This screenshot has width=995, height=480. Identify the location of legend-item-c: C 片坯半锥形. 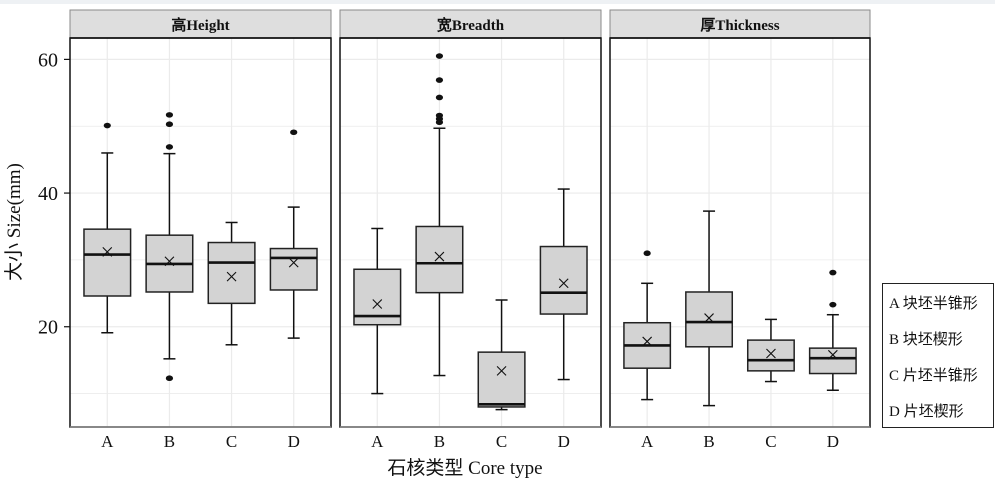
(933, 376).